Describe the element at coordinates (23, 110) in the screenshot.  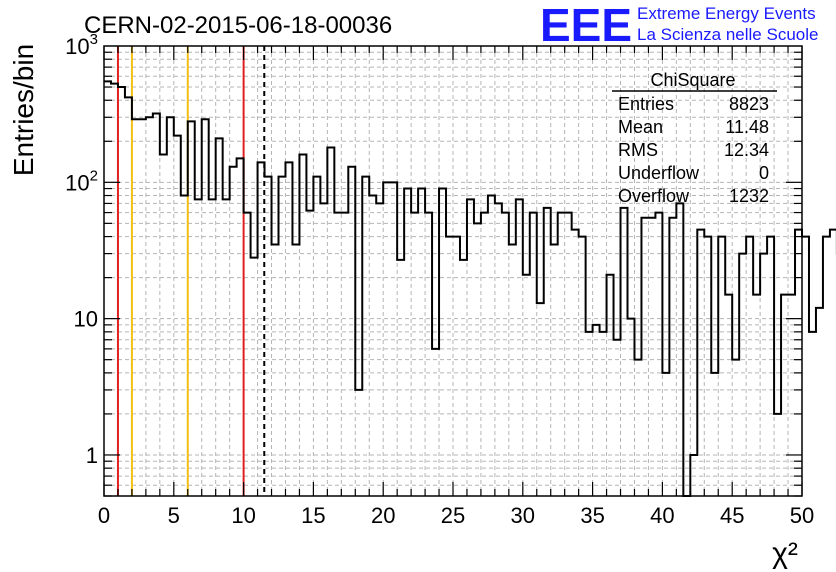
I see `y-axis-label: Entries/bin` at that location.